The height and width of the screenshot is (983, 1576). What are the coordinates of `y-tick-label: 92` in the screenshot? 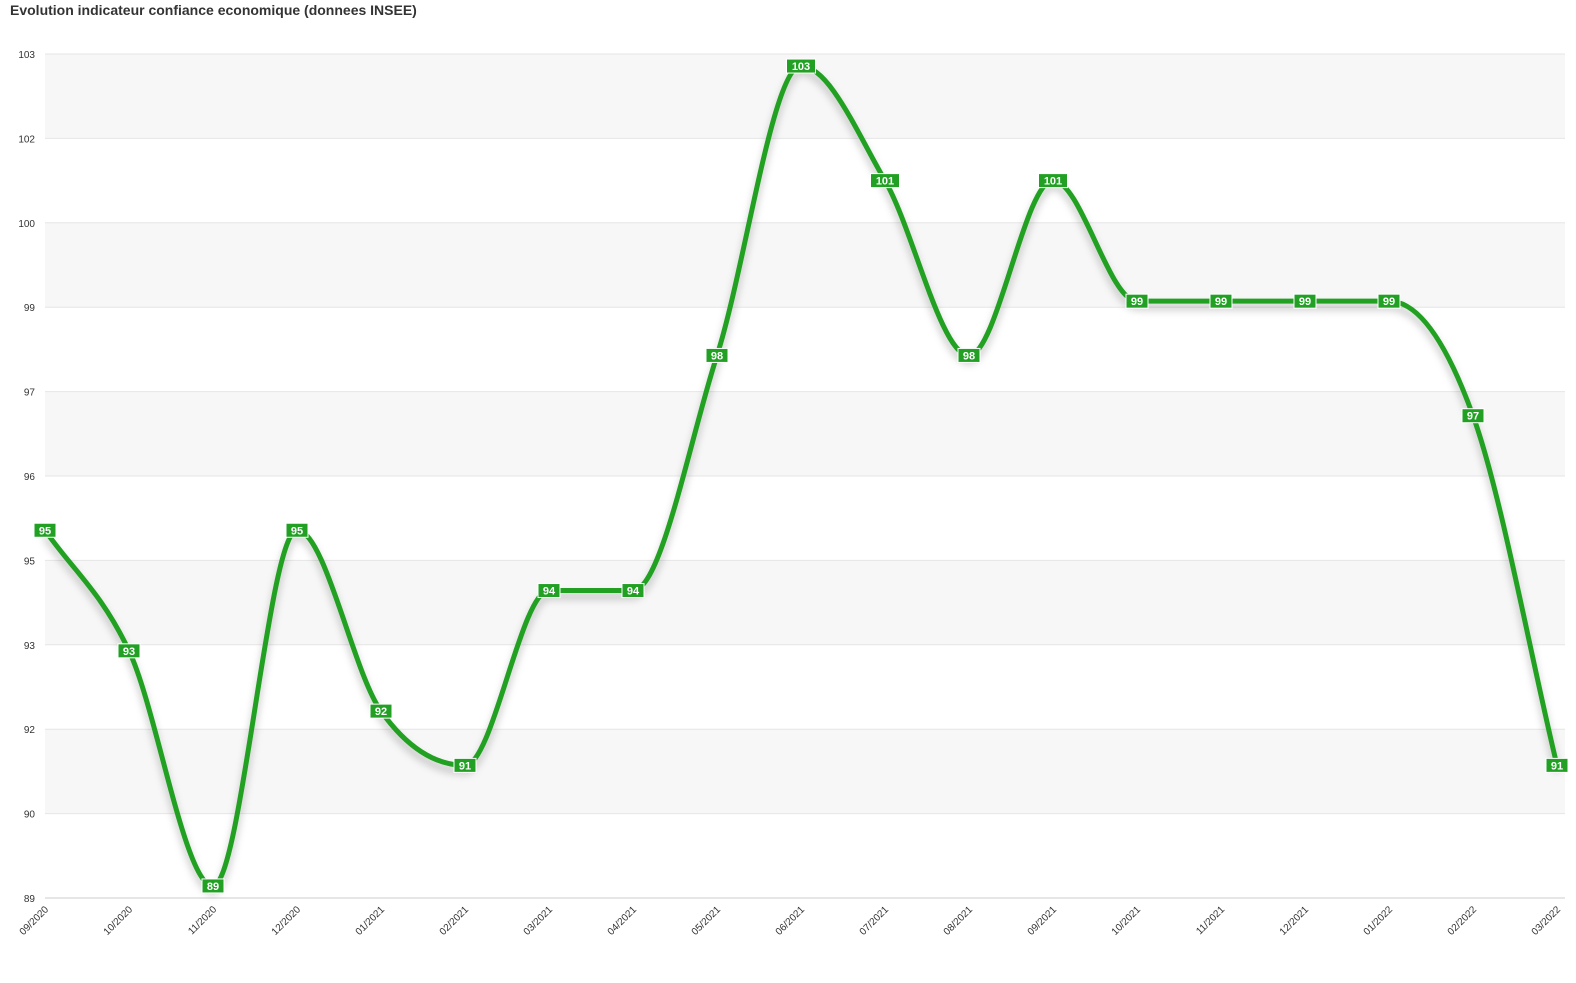 It's located at (30, 730).